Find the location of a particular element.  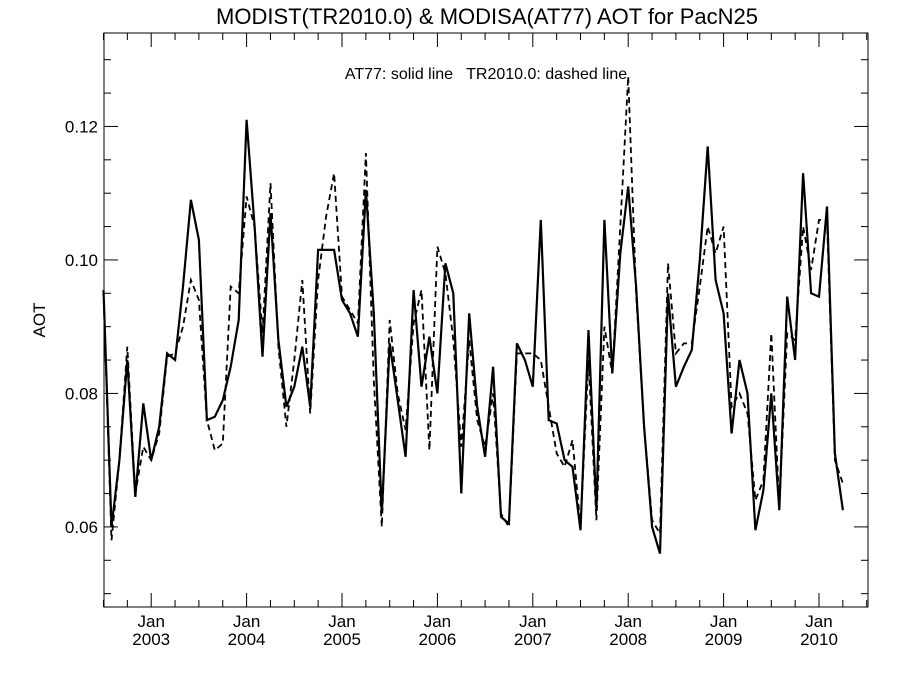

x-tick-year-label: 2006 is located at coordinates (437, 639).